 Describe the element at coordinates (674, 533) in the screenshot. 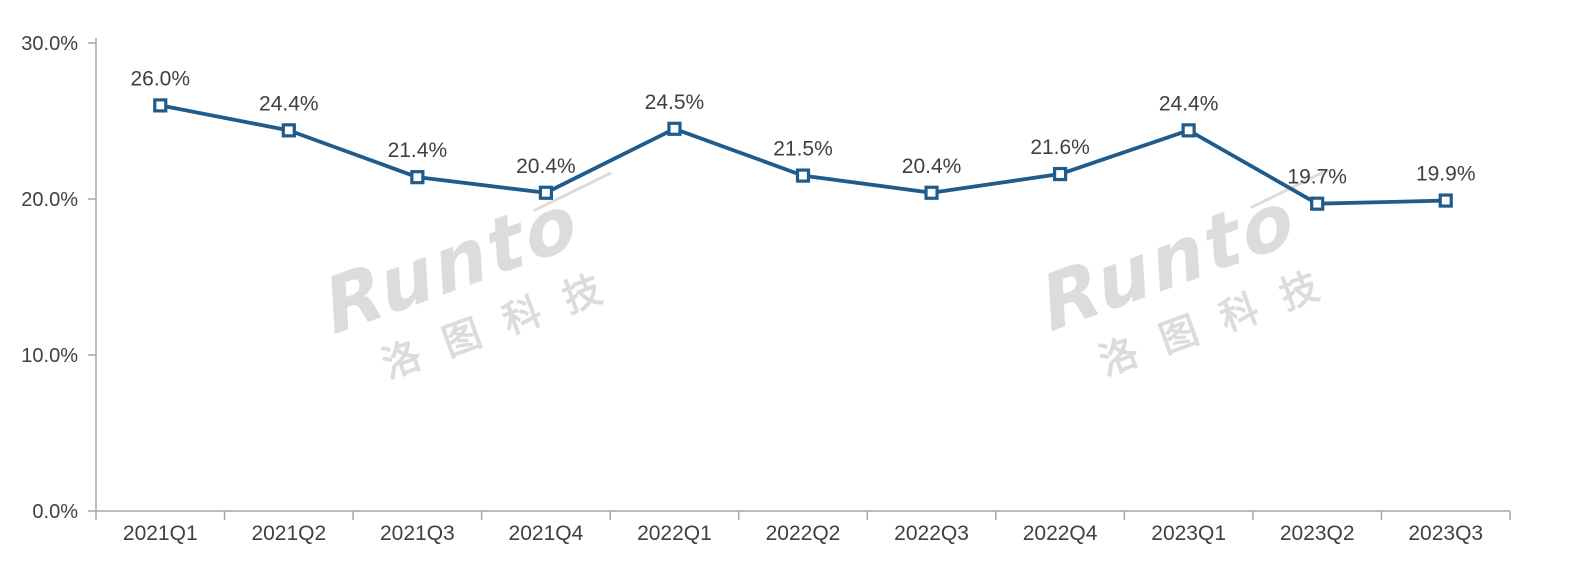

I see `x-tick-label: 2022Q1` at that location.